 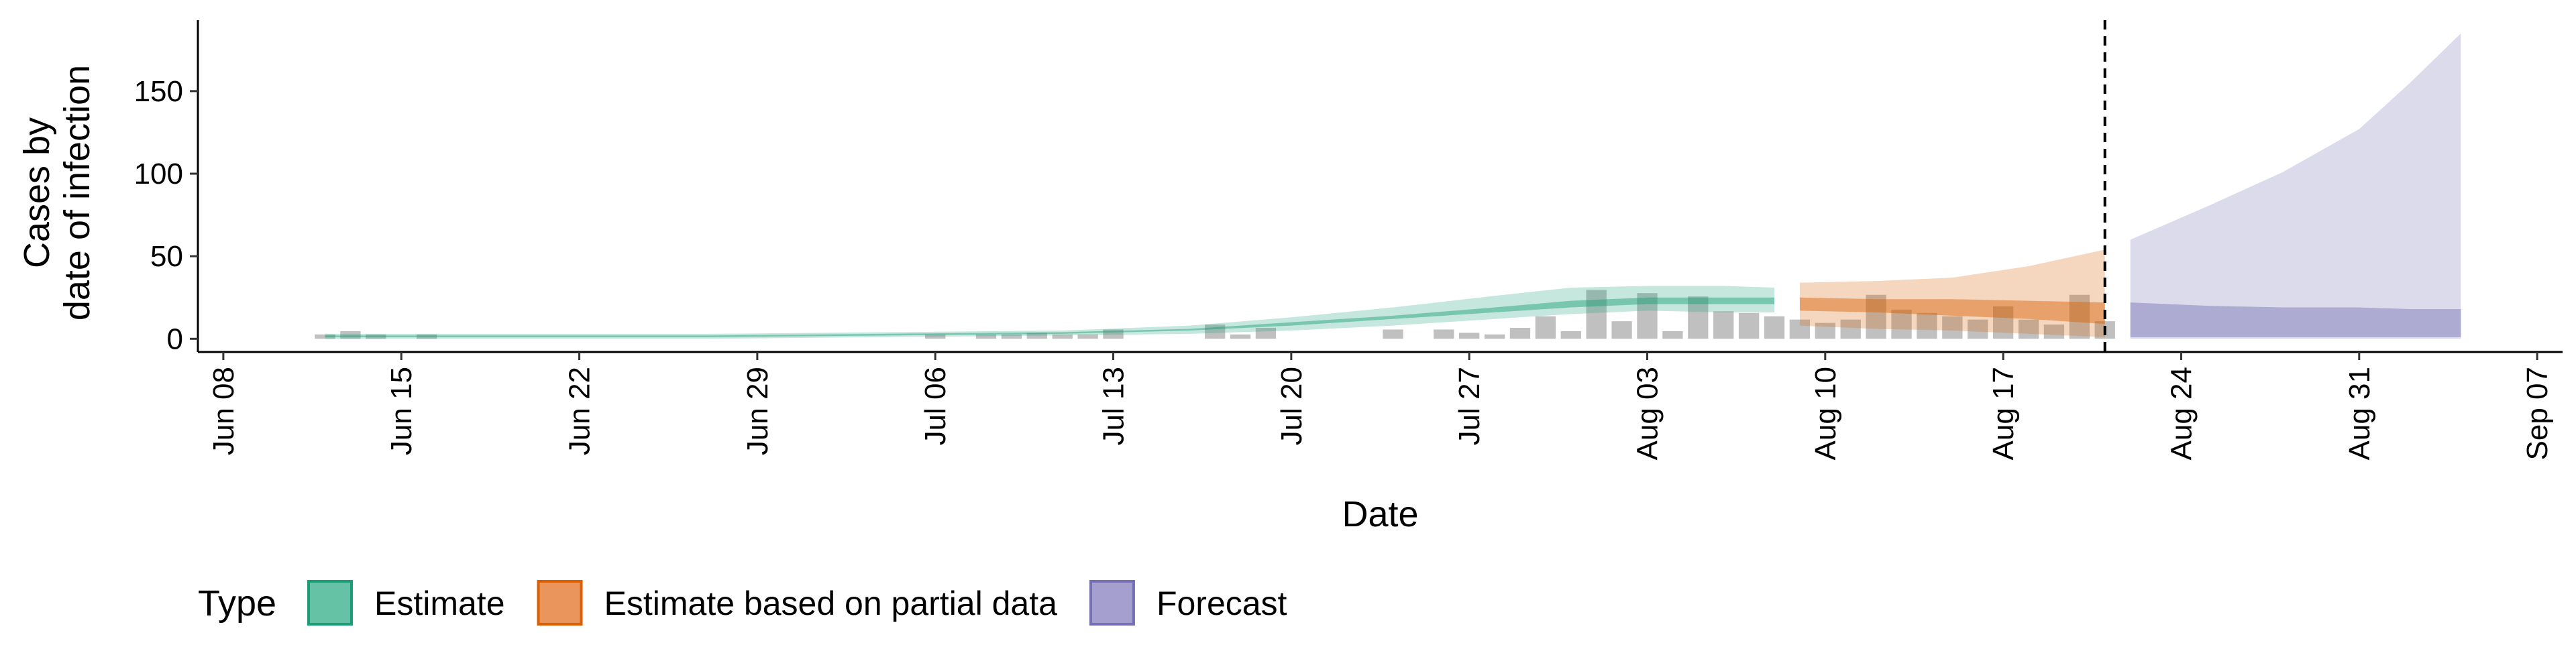 I want to click on y-tick-label: 150, so click(x=158, y=92).